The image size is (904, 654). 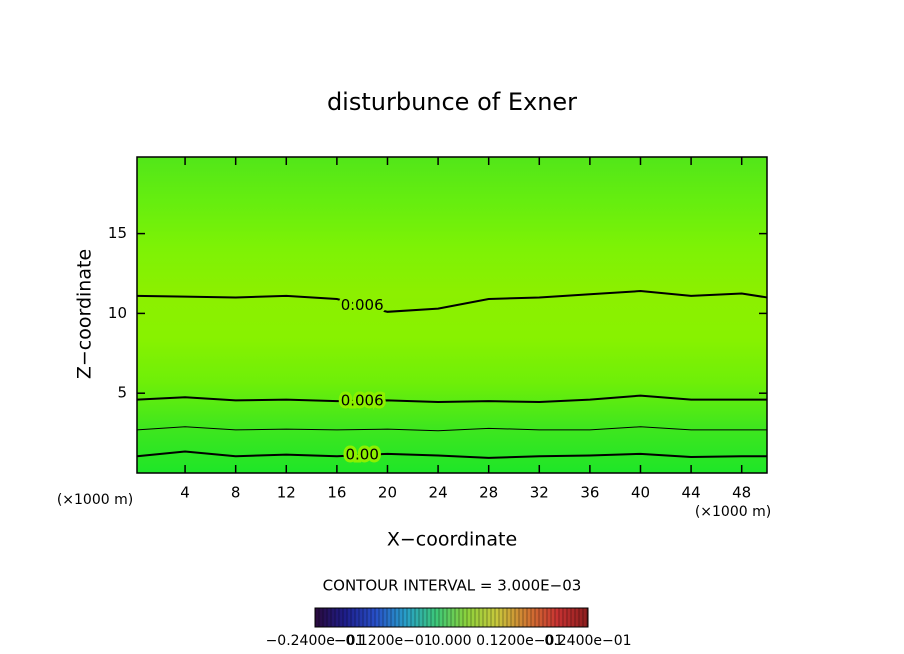 I want to click on x-tick-label: 12, so click(x=286, y=493).